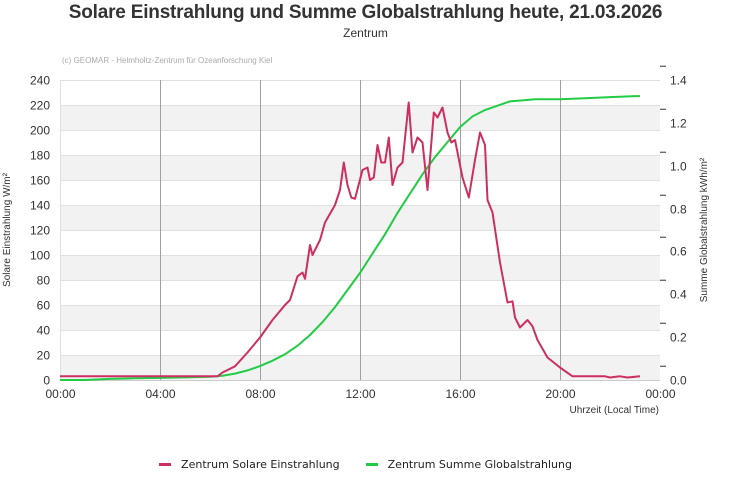 The width and height of the screenshot is (731, 500). Describe the element at coordinates (40, 131) in the screenshot. I see `y-tick-label: 200` at that location.